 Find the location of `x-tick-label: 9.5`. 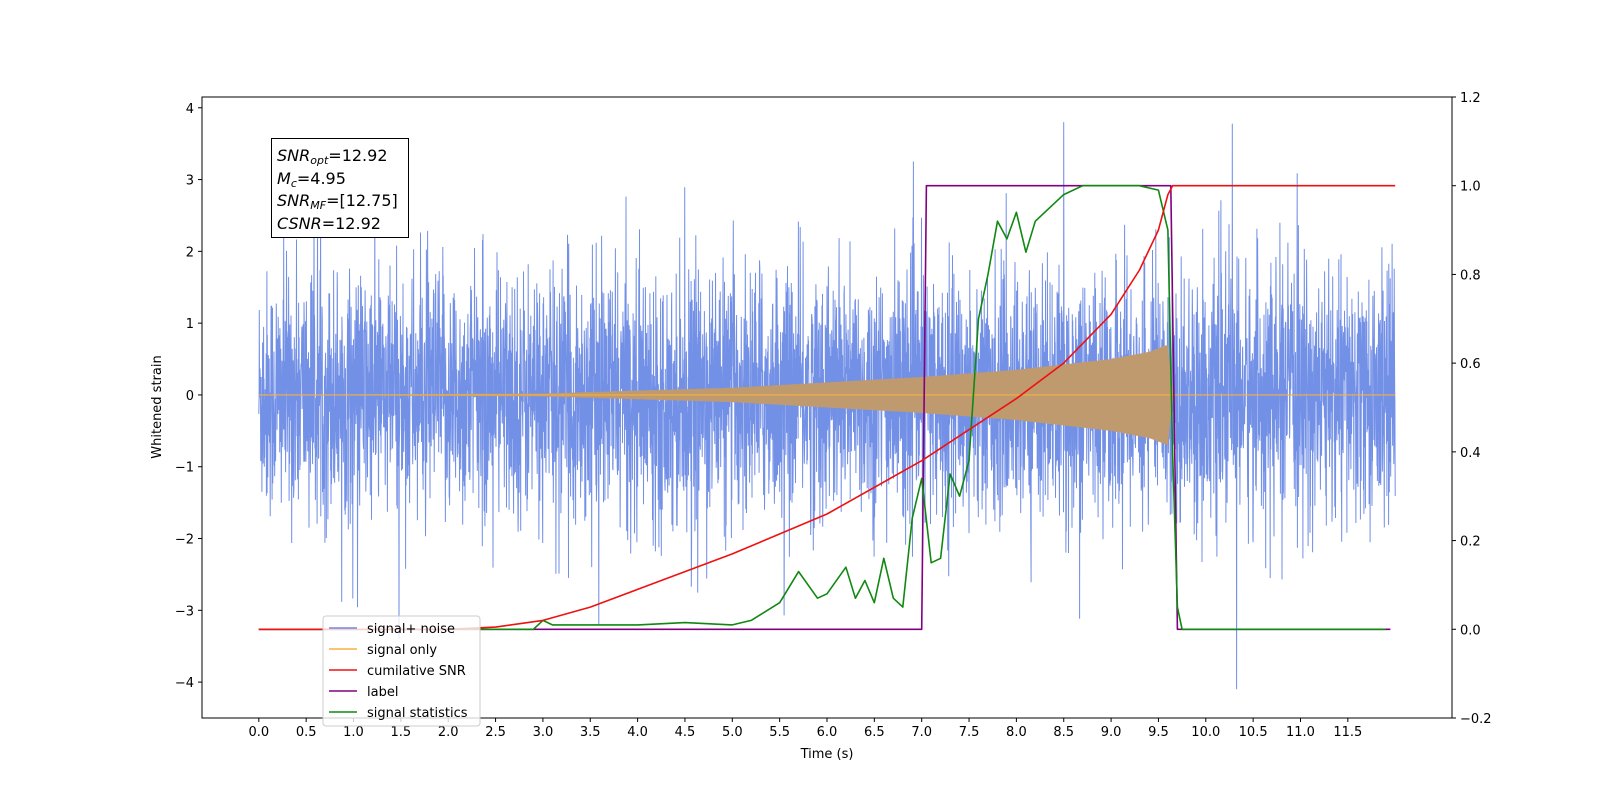

x-tick-label: 9.5 is located at coordinates (1158, 732).